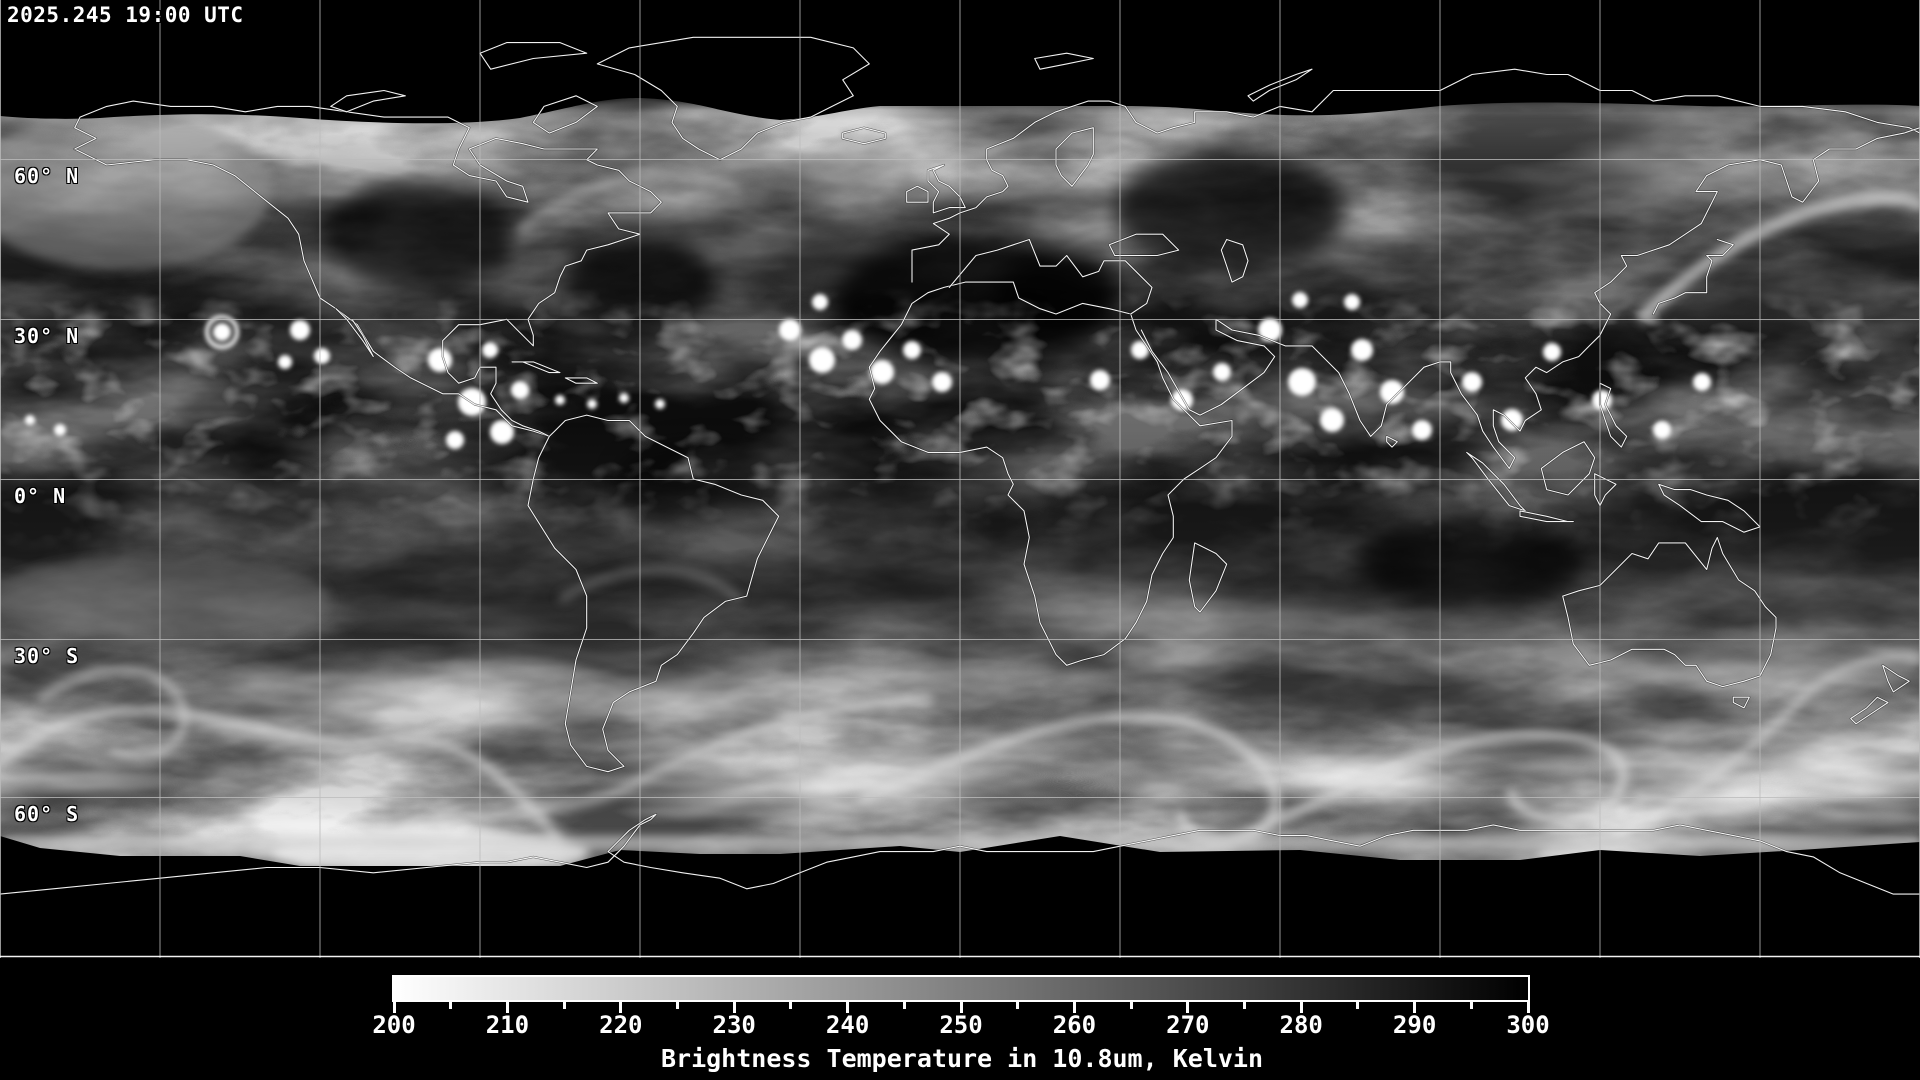  What do you see at coordinates (1074, 1025) in the screenshot?
I see `colorbar-tick-label: 260` at bounding box center [1074, 1025].